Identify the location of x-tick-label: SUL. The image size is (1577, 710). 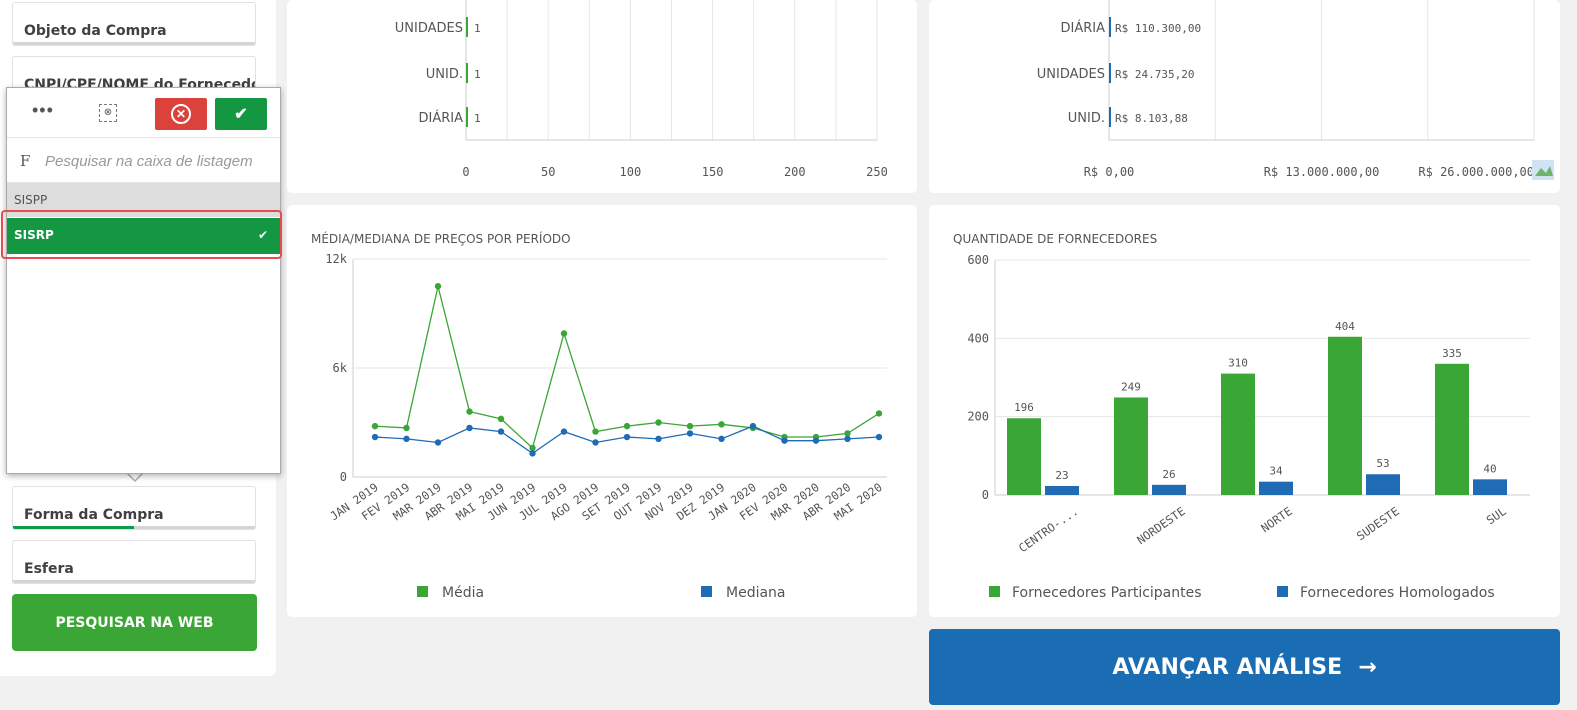
(1496, 515).